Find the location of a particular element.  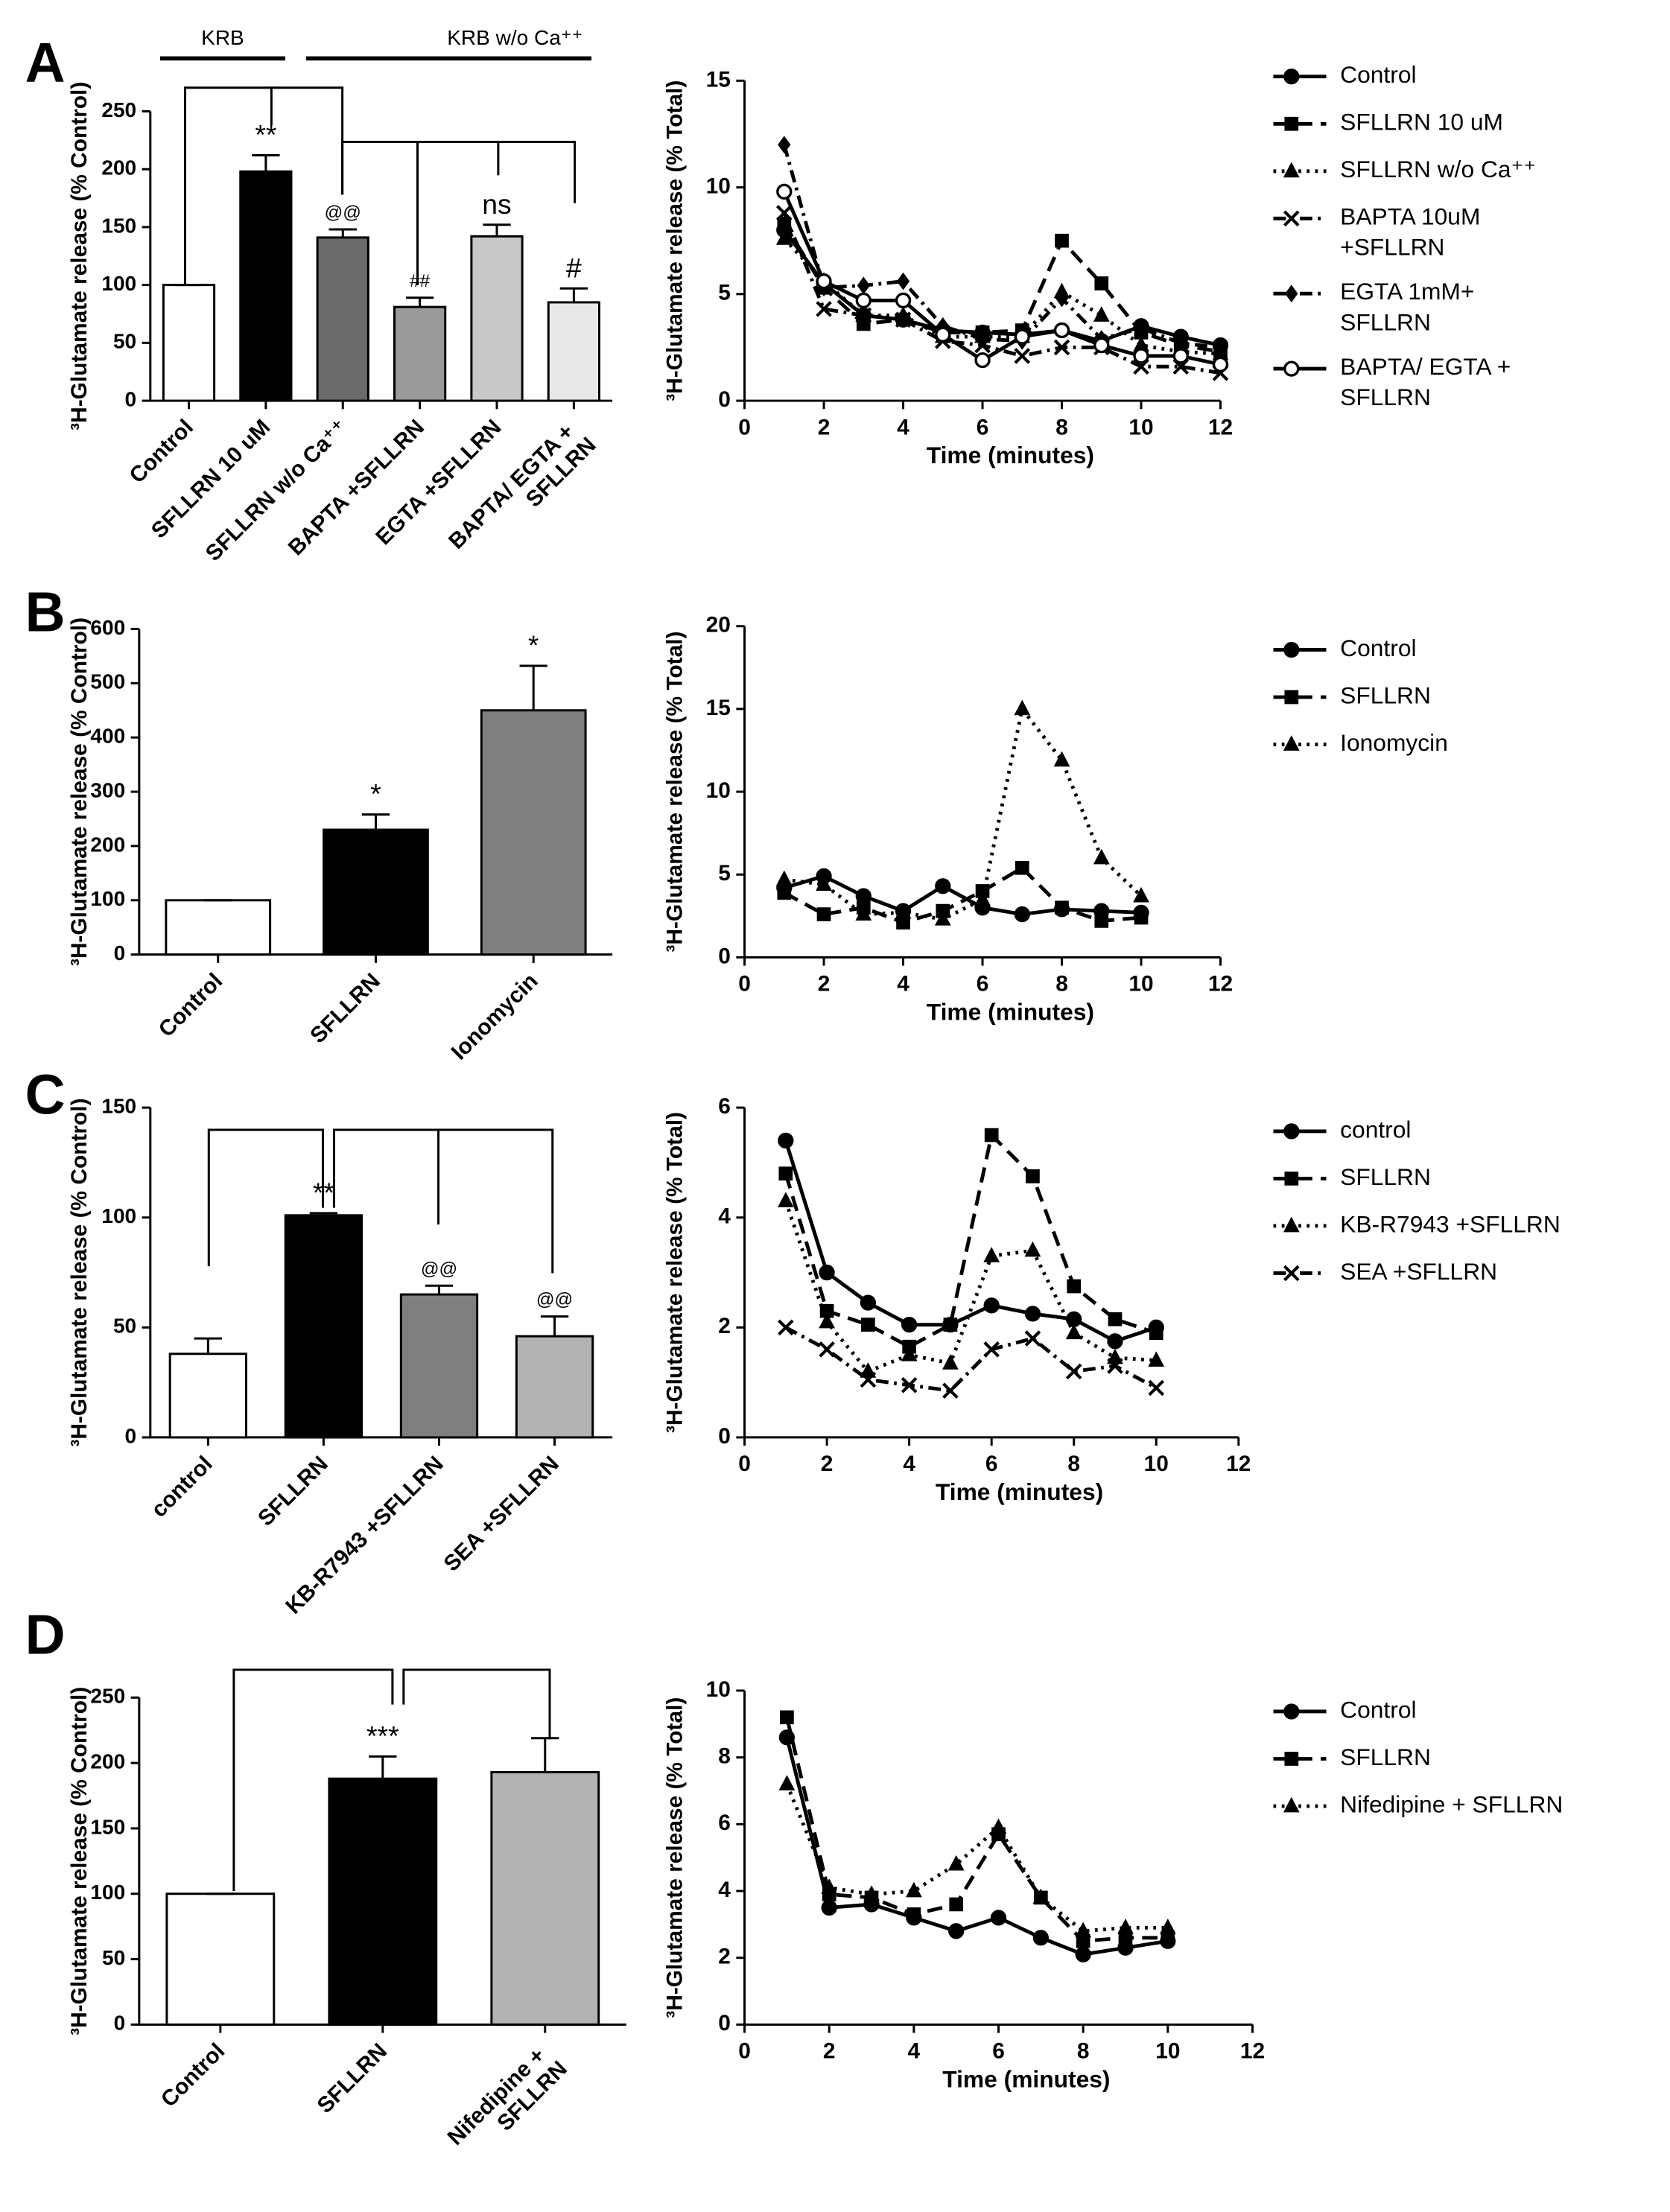

y-tick-label: 400 is located at coordinates (107, 736).